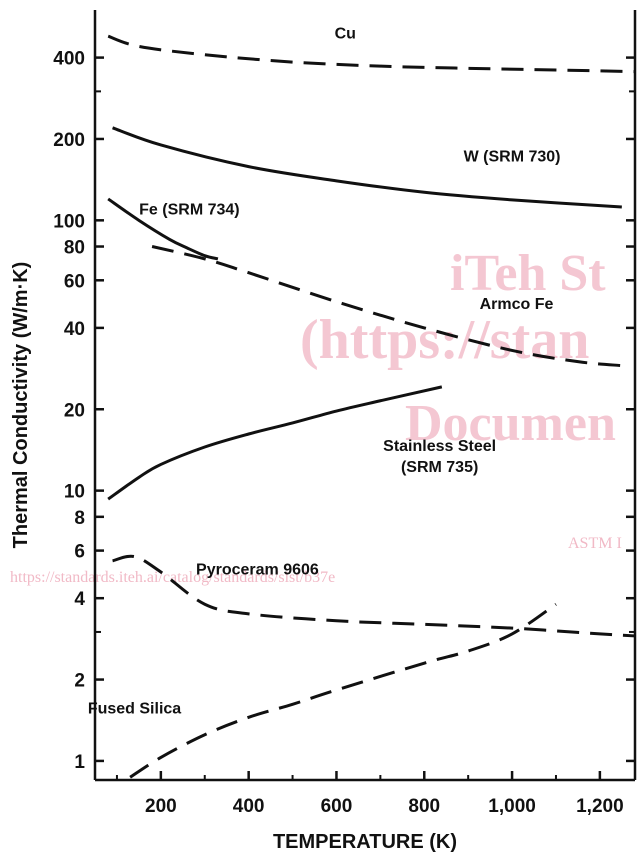 The width and height of the screenshot is (642, 856). What do you see at coordinates (79, 599) in the screenshot?
I see `y-tick-label: 4` at bounding box center [79, 599].